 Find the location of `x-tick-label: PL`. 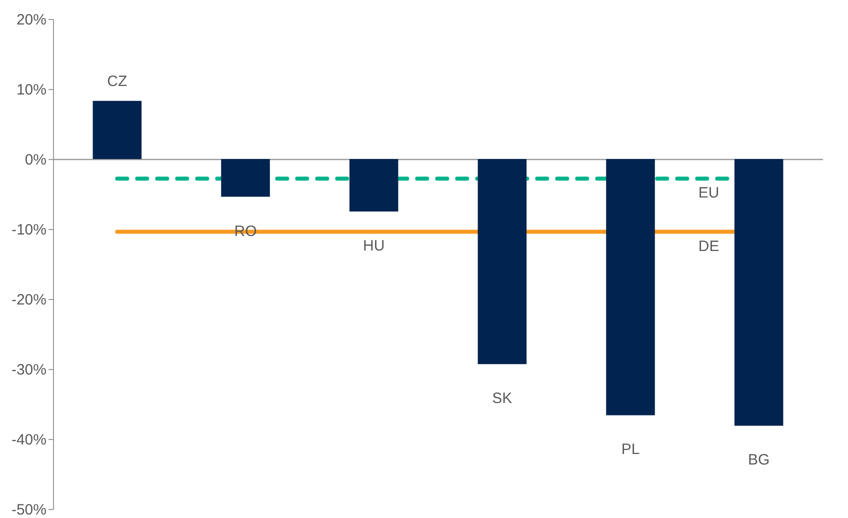

x-tick-label: PL is located at coordinates (630, 449).